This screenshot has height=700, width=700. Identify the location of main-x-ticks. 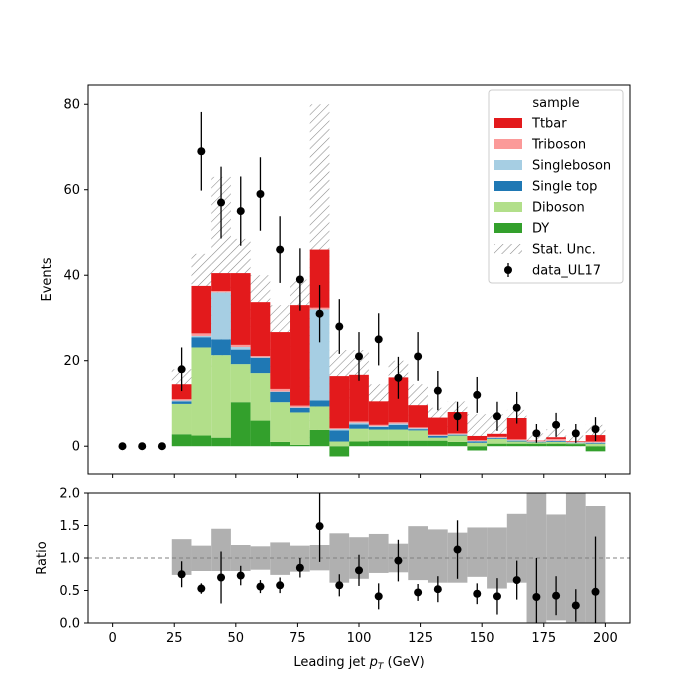
(359, 476).